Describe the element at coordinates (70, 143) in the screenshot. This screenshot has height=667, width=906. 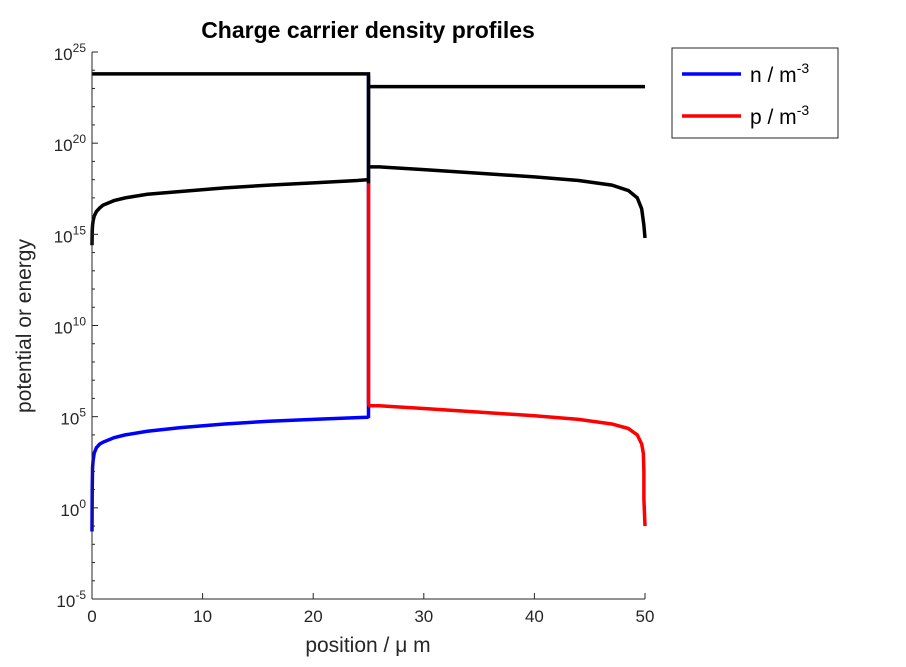
I see `y-tick-label-5: 10²⁰` at that location.